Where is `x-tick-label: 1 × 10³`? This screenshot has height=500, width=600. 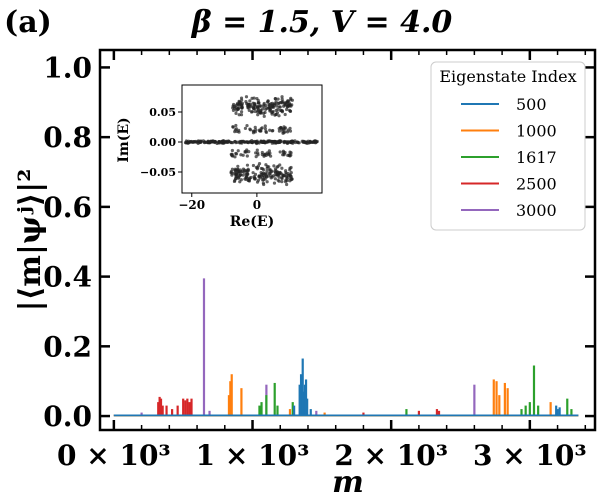
x-tick-label: 1 × 10³ is located at coordinates (253, 455).